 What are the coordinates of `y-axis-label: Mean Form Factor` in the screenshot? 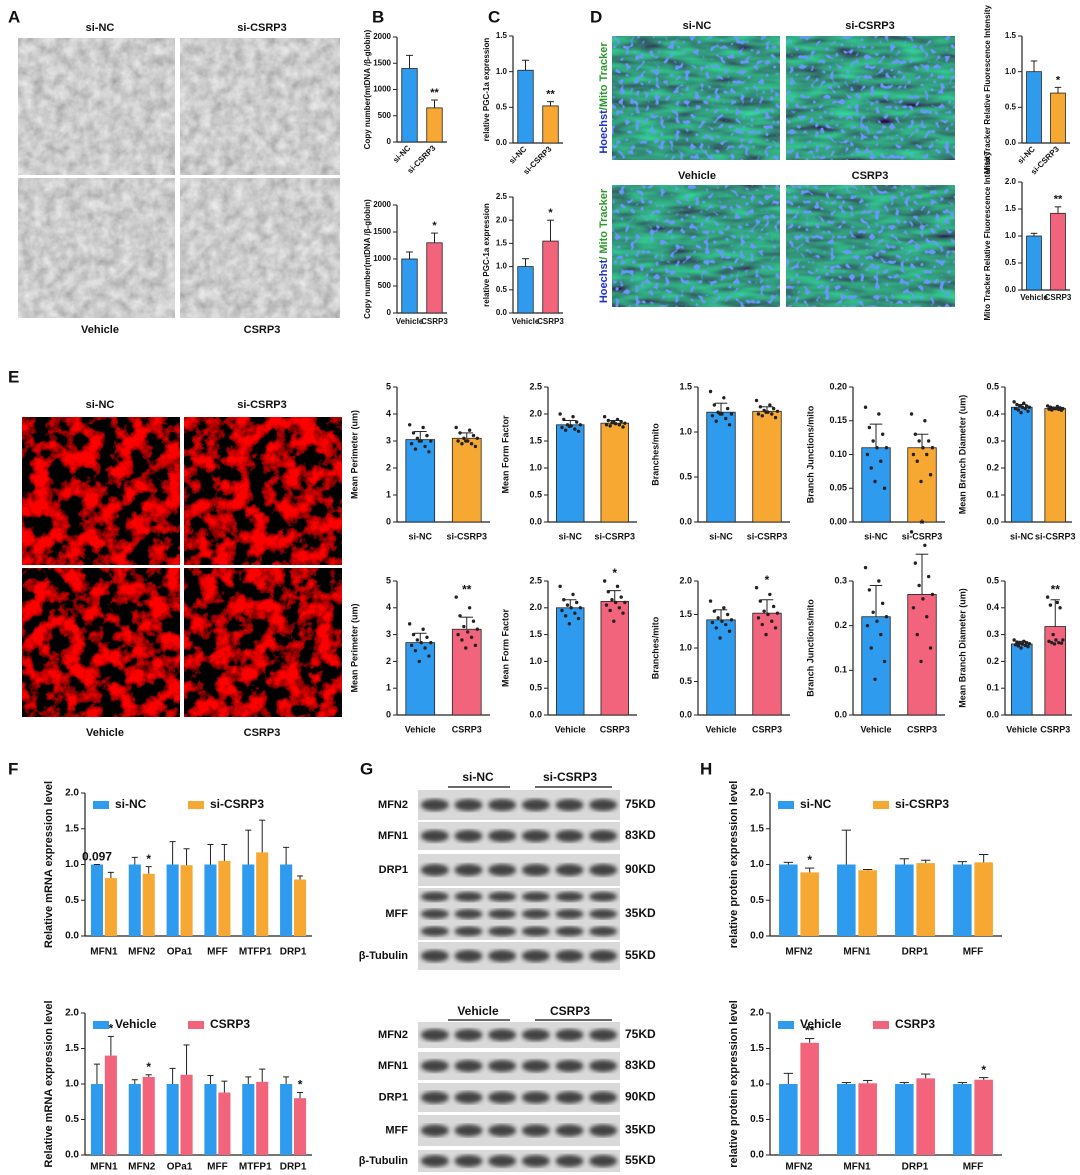 It's located at (505, 647).